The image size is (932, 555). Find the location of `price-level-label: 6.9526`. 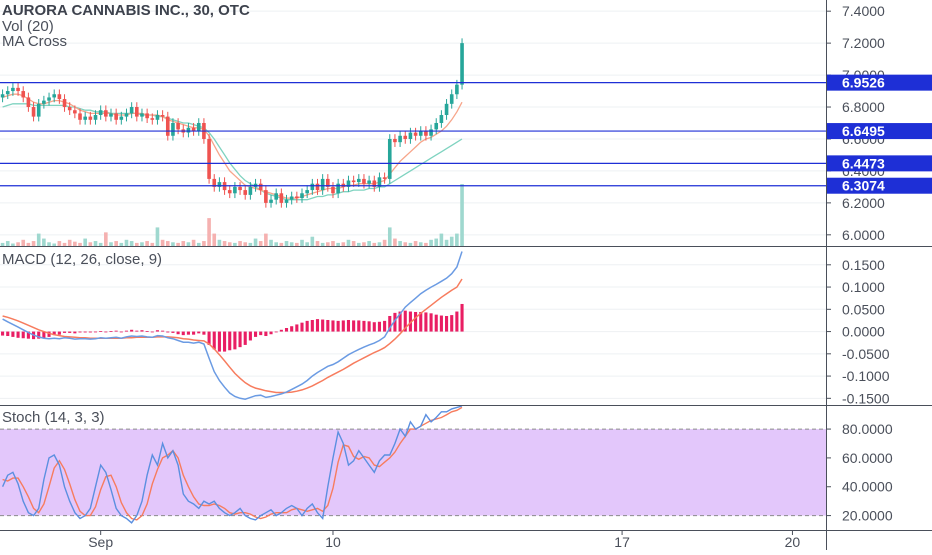

price-level-label: 6.9526 is located at coordinates (863, 83).